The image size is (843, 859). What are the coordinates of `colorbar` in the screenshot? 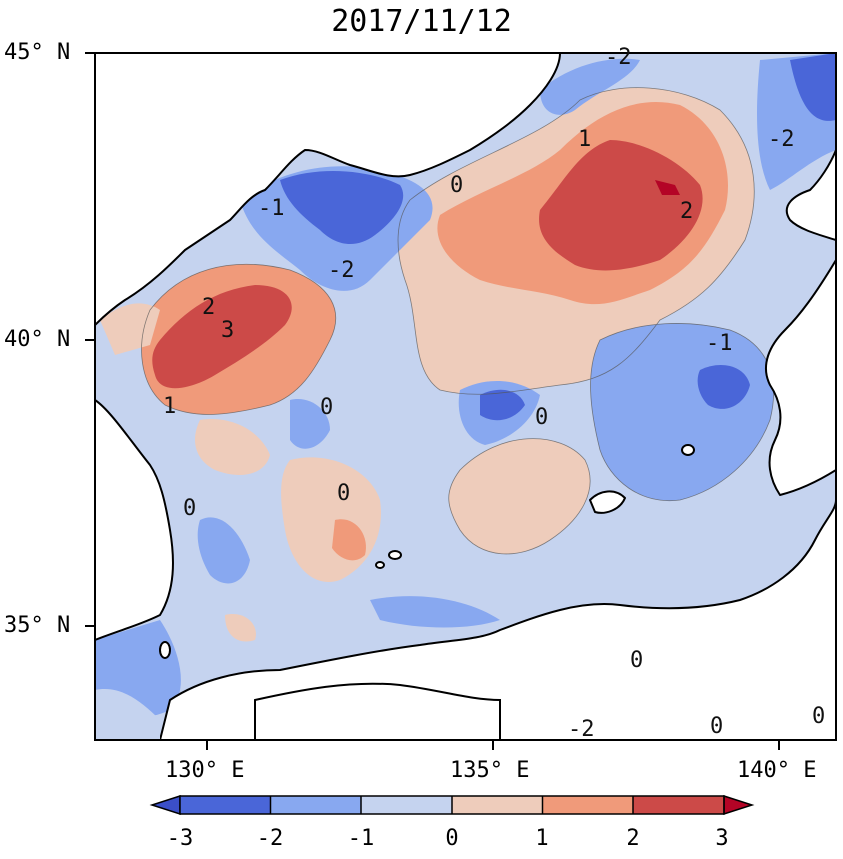 It's located at (452, 805).